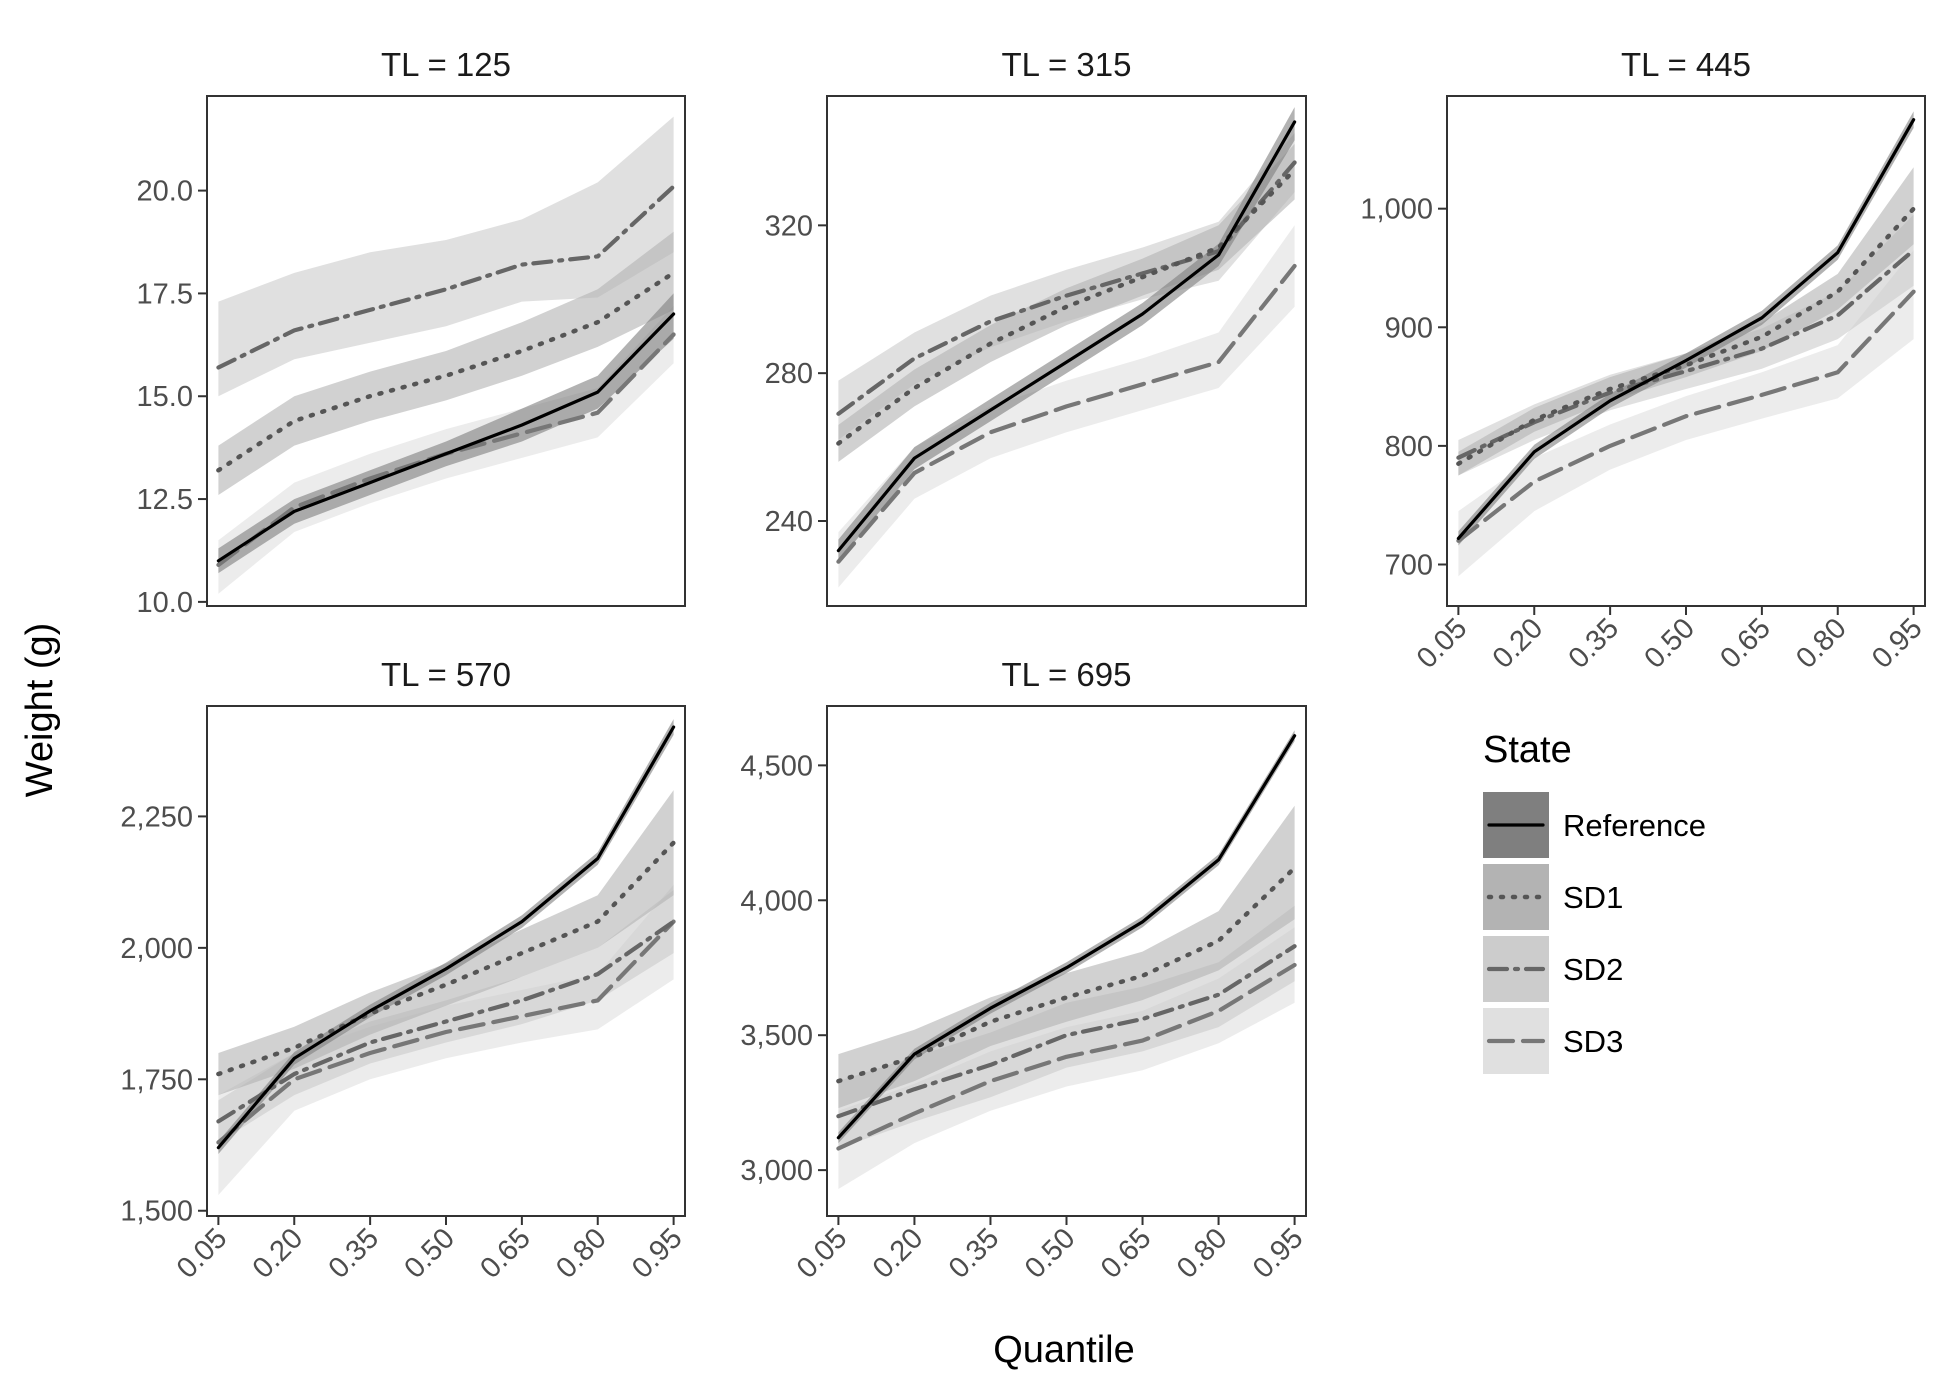 This screenshot has width=1940, height=1384. I want to click on y-tick-label: 280, so click(789, 374).